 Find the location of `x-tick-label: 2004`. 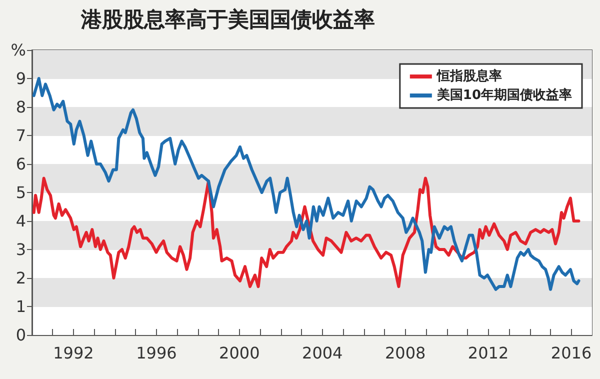

x-tick-label: 2004 is located at coordinates (322, 353).